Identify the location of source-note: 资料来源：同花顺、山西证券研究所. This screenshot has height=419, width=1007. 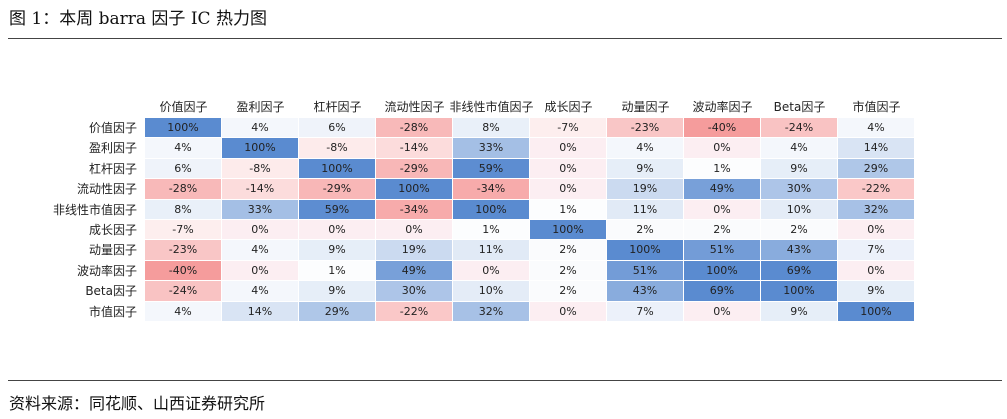
(137, 403).